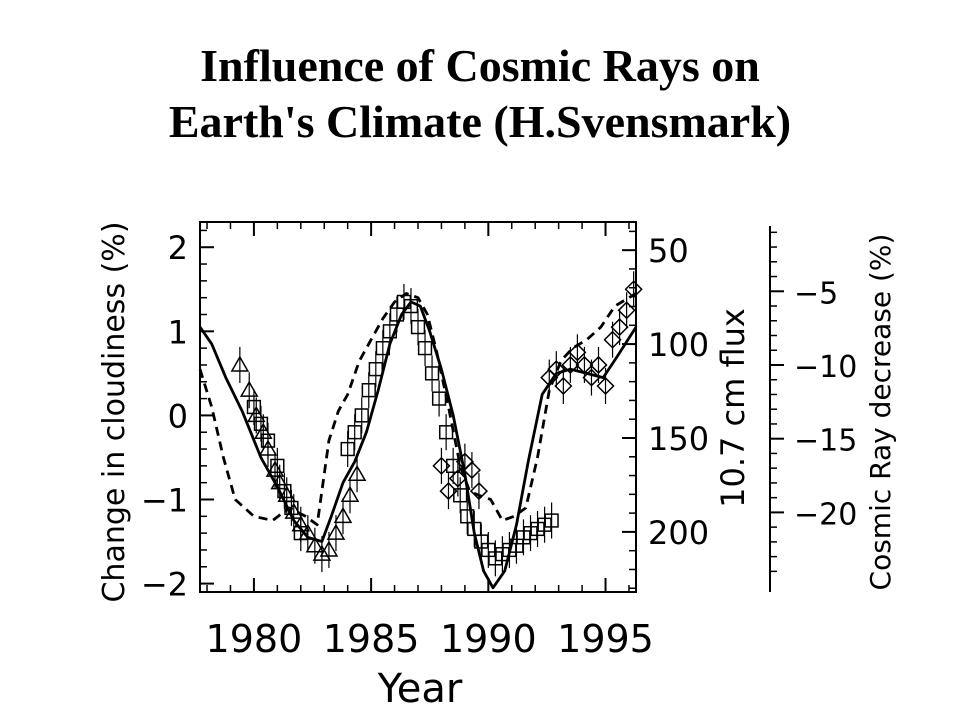 This screenshot has height=720, width=960. What do you see at coordinates (733, 408) in the screenshot?
I see `flux-axis-title: 10.7 cm flux` at bounding box center [733, 408].